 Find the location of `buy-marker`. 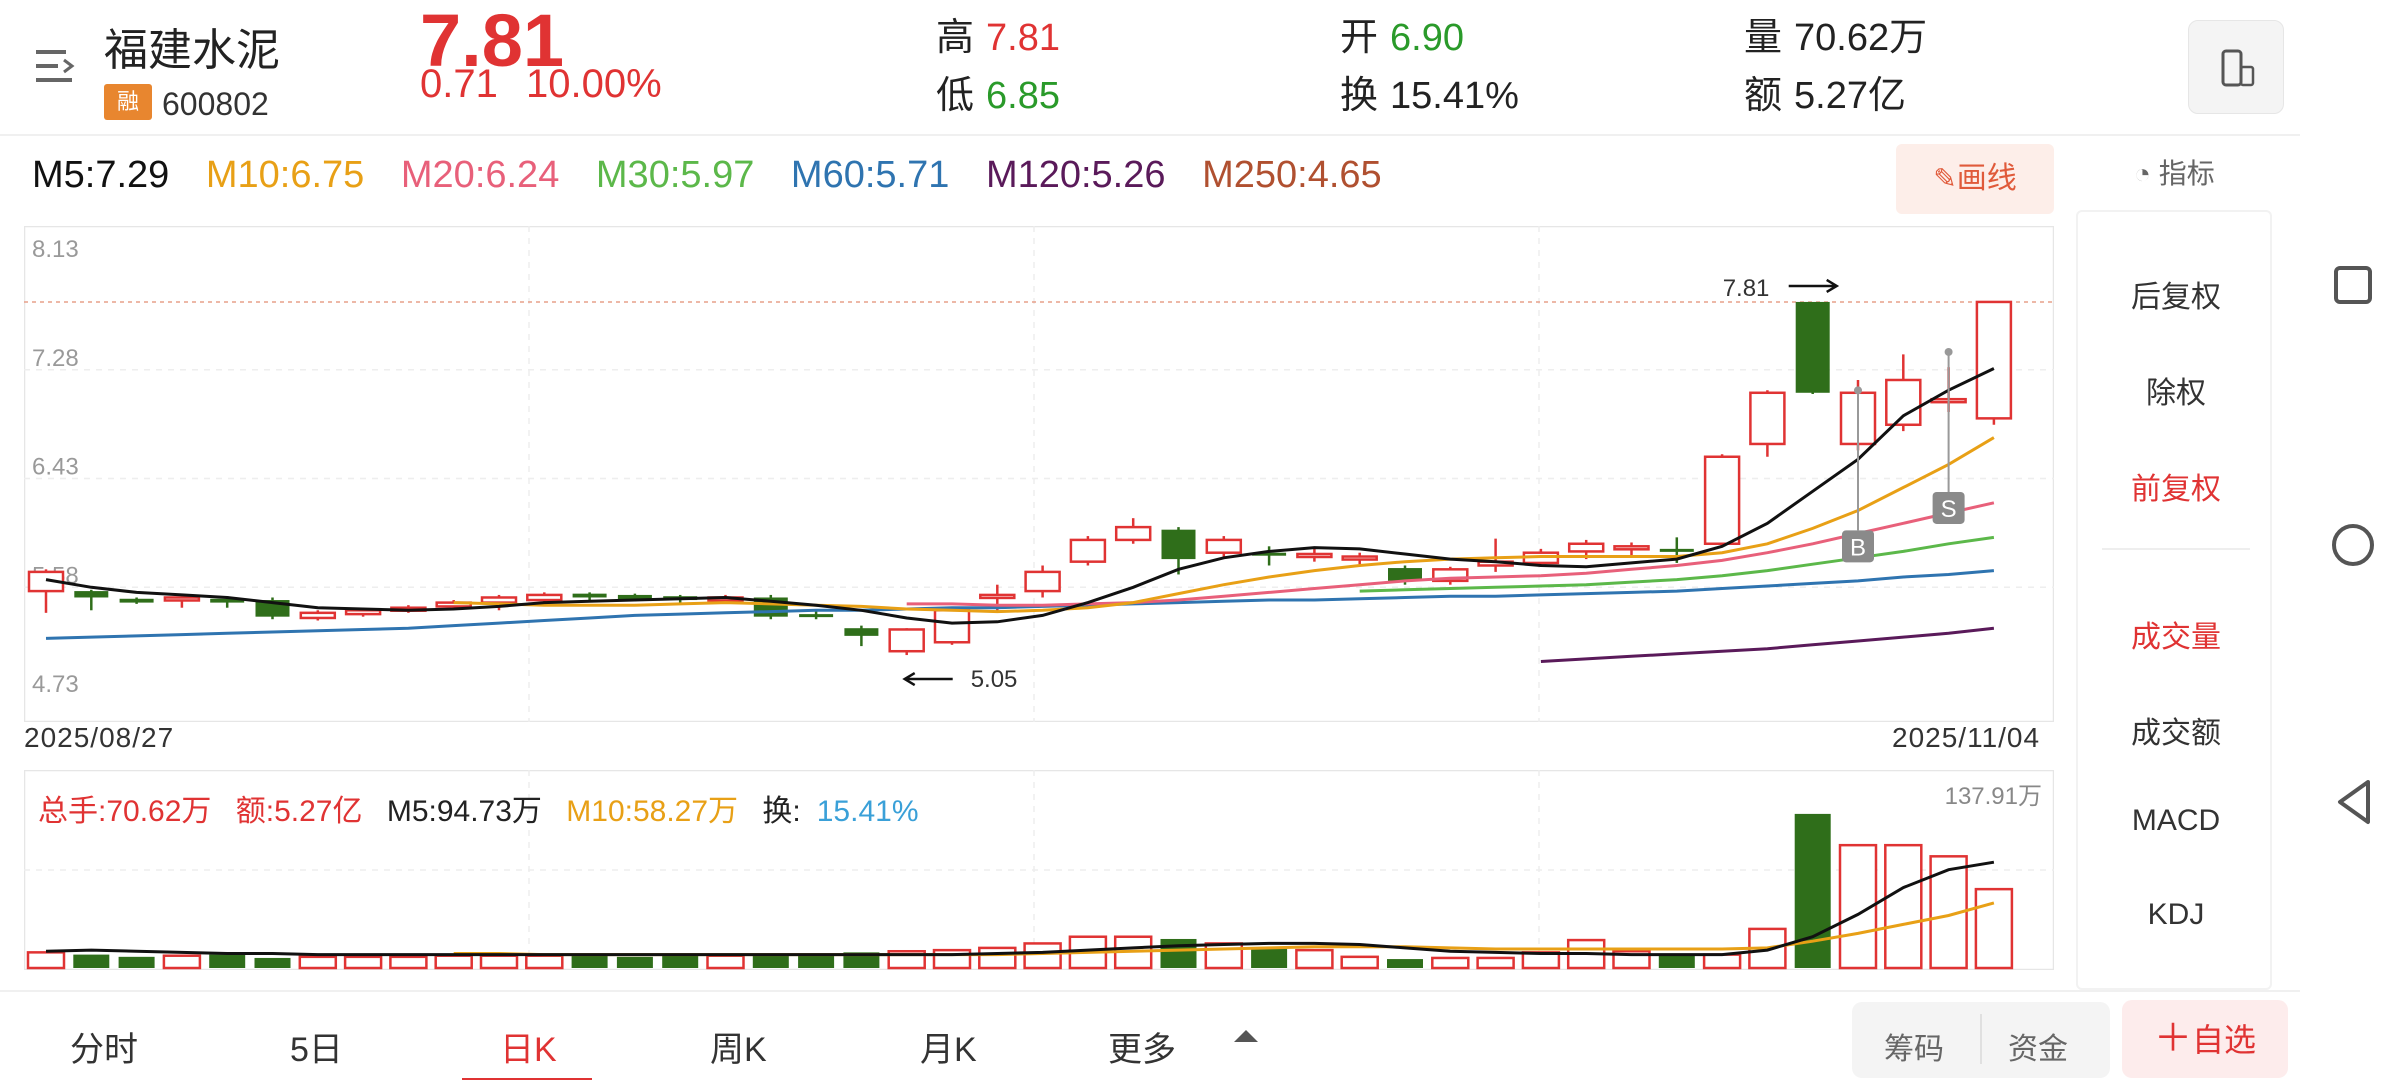

buy-marker is located at coordinates (1858, 546).